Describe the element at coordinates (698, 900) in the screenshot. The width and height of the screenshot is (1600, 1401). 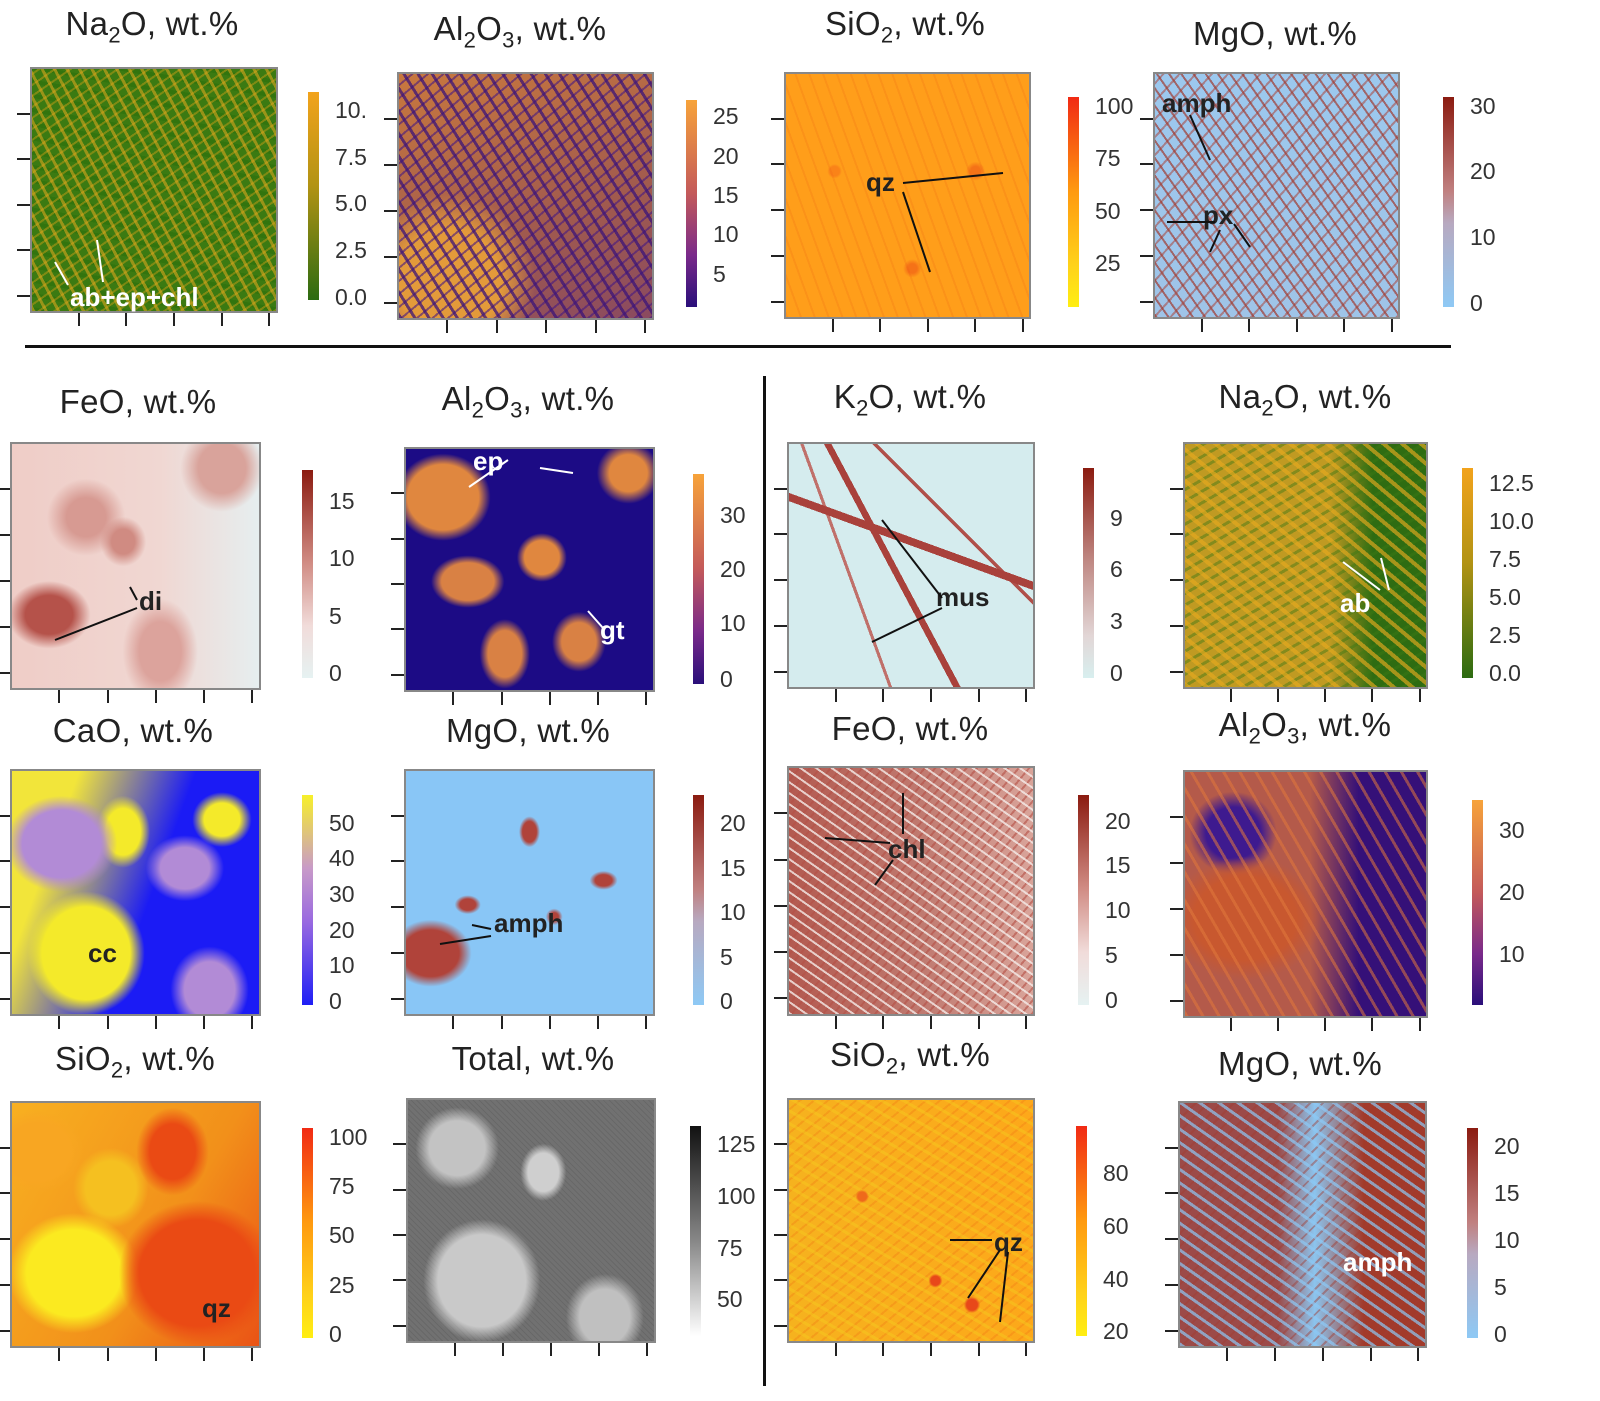
I see `panel-b-mgo-colorbar` at that location.